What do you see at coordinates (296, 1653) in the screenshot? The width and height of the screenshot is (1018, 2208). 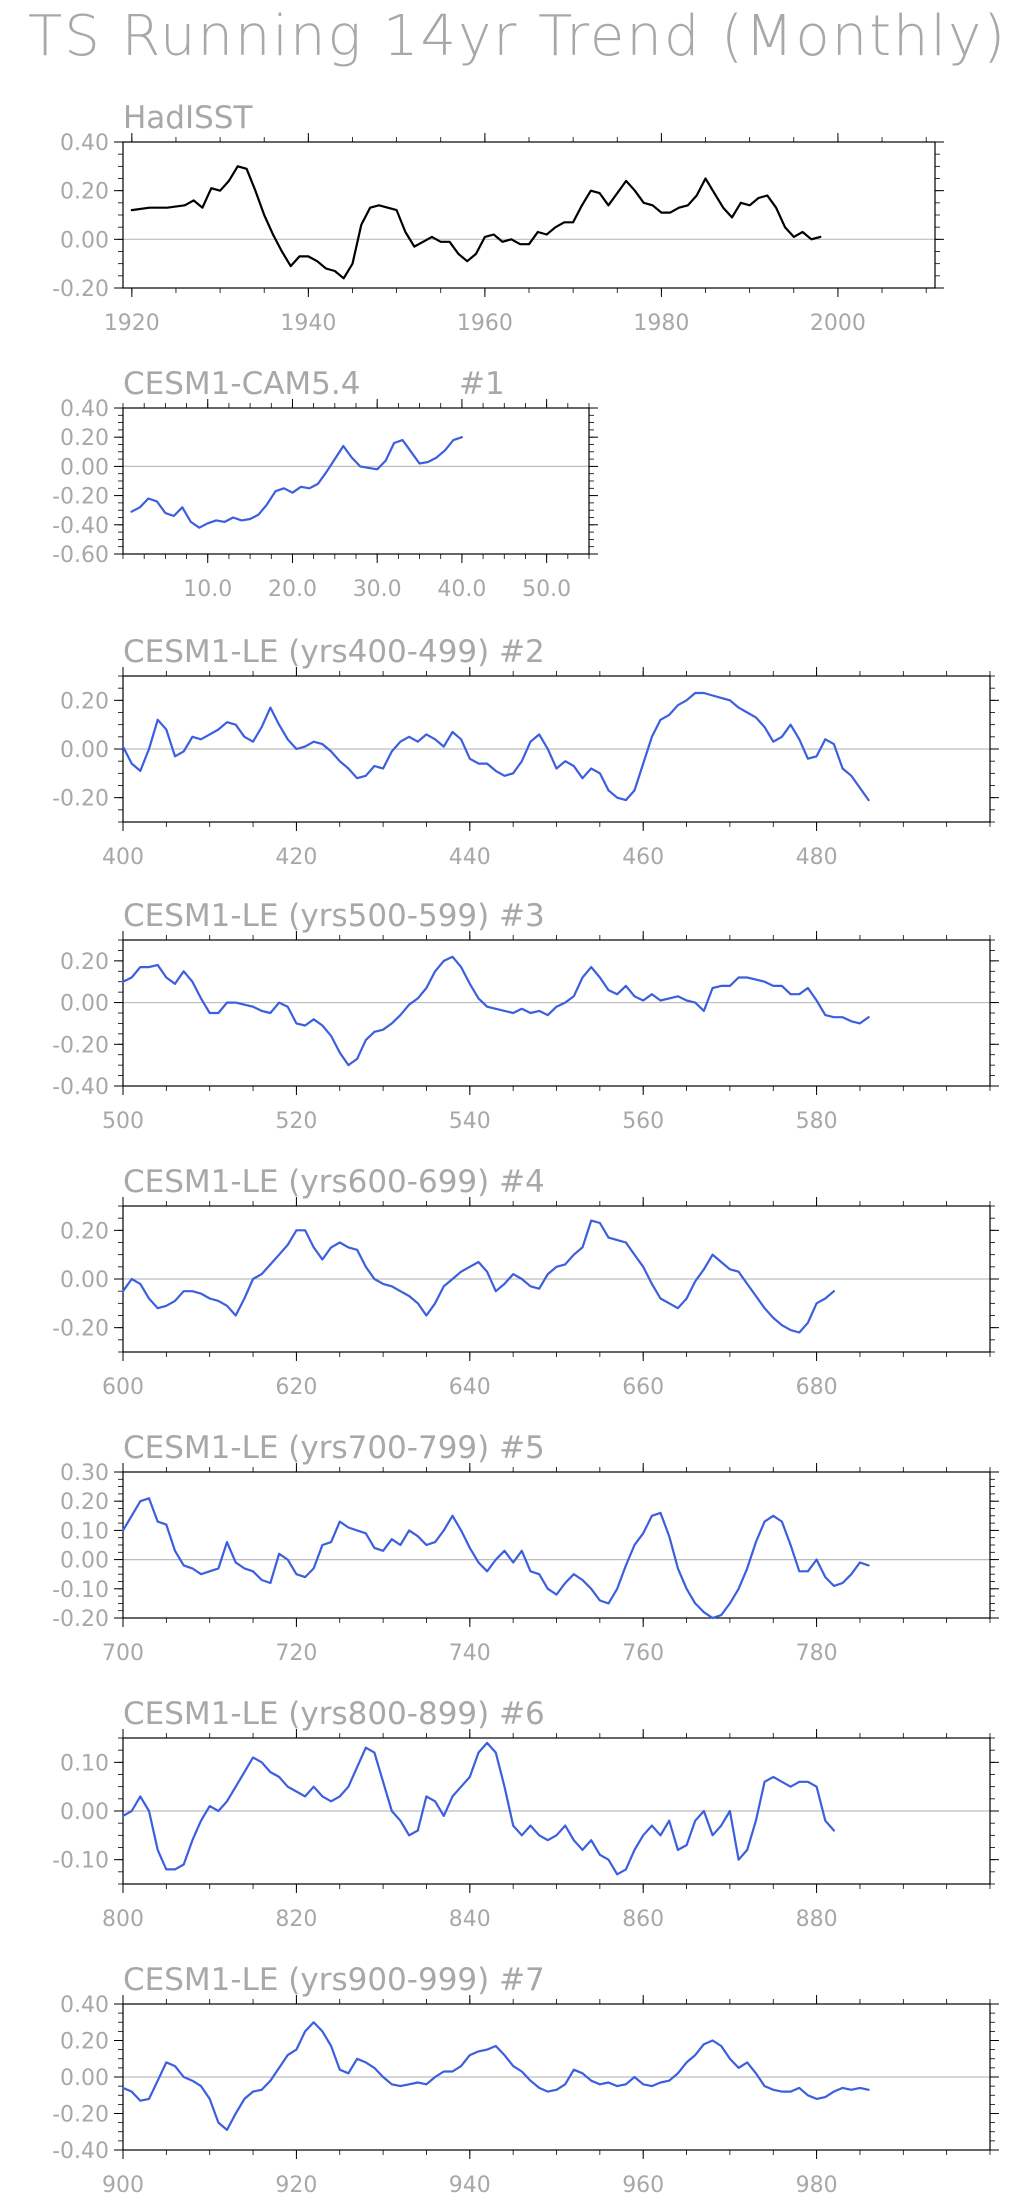 I see `x-tick-label: 720` at bounding box center [296, 1653].